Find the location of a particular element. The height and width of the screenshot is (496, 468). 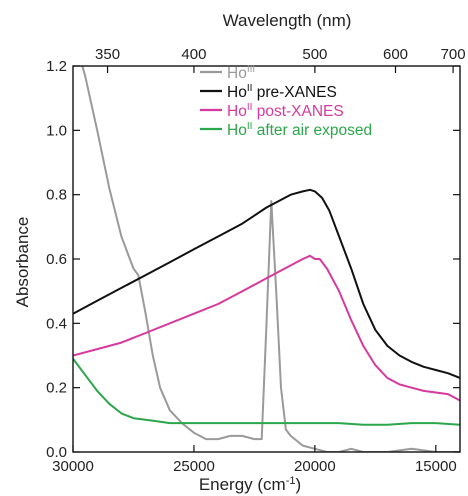

top-tick-label: 600 is located at coordinates (395, 54).